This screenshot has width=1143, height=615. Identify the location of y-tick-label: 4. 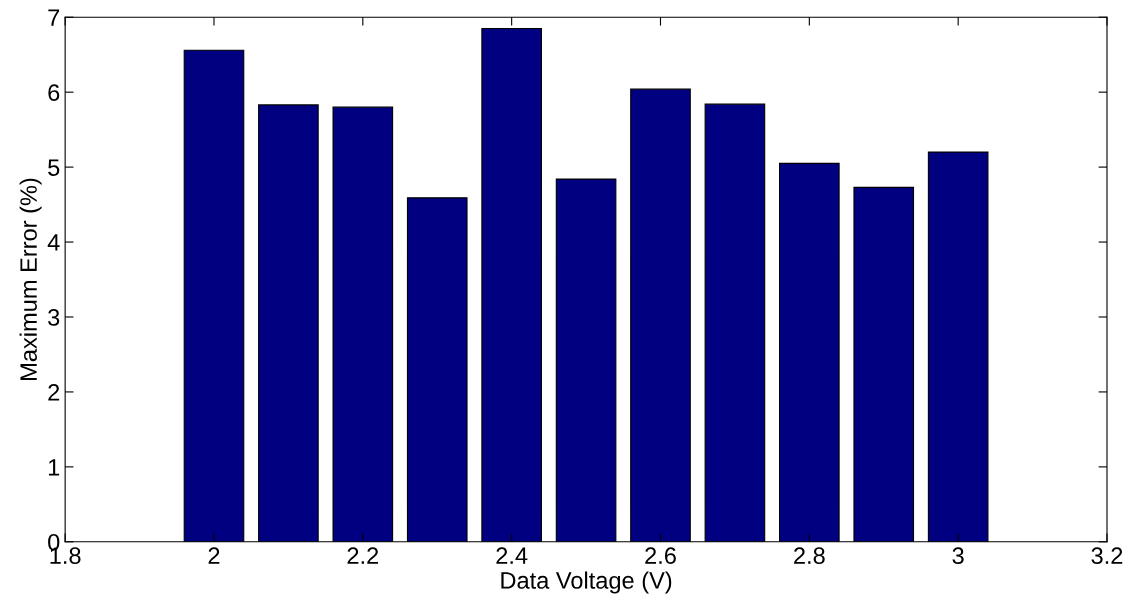
(53, 242).